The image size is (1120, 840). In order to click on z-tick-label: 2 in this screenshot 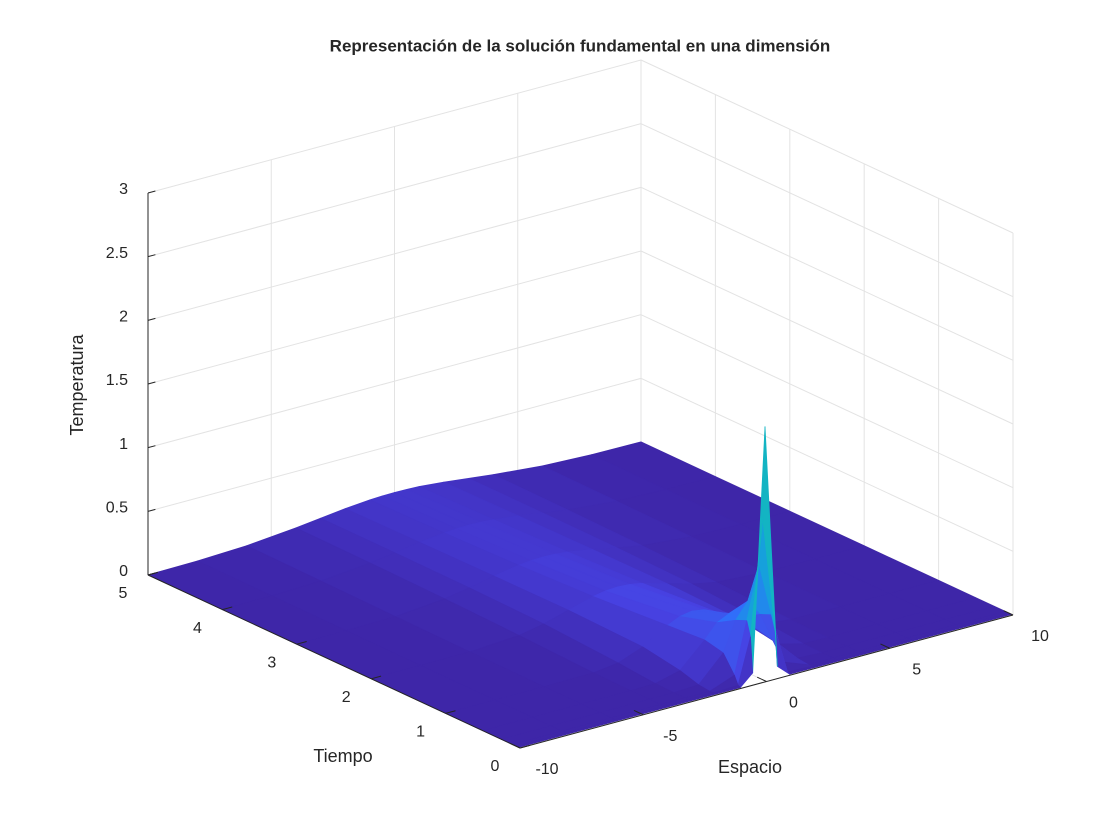, I will do `click(123, 317)`.